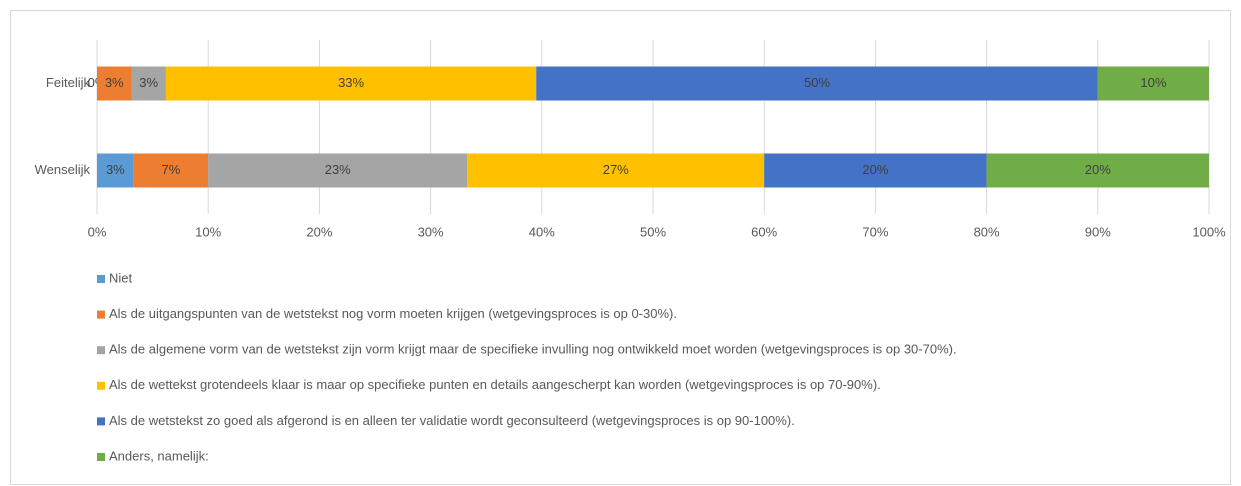 The width and height of the screenshot is (1241, 486). I want to click on data-label: 27%, so click(616, 169).